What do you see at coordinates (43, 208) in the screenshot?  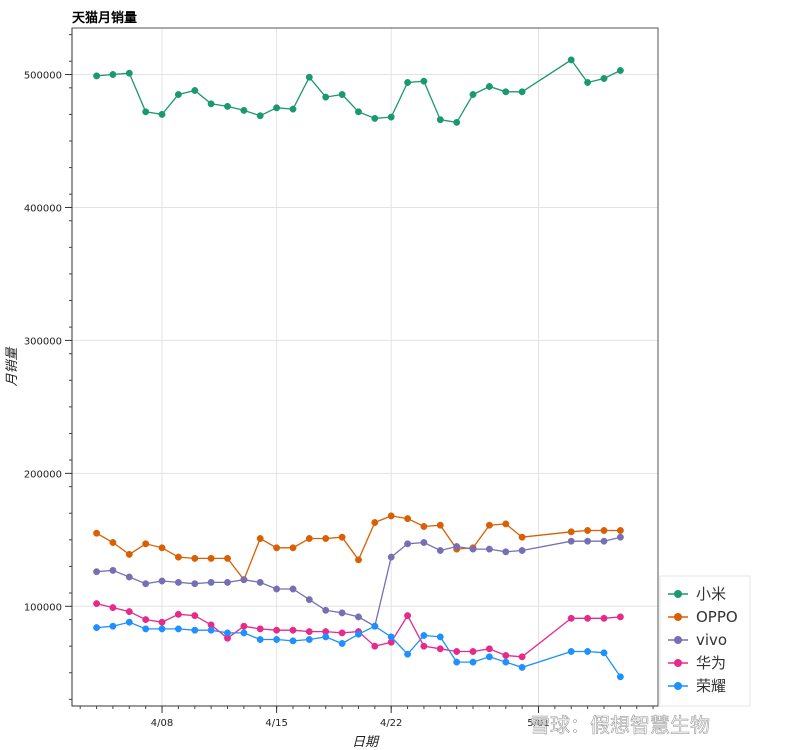 I see `y-tick-label: 400000` at bounding box center [43, 208].